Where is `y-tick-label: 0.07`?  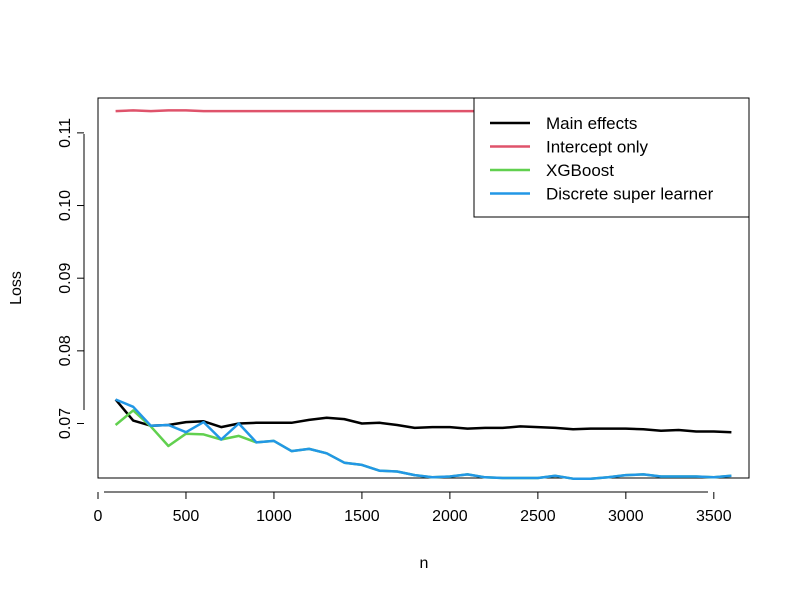 y-tick-label: 0.07 is located at coordinates (65, 423).